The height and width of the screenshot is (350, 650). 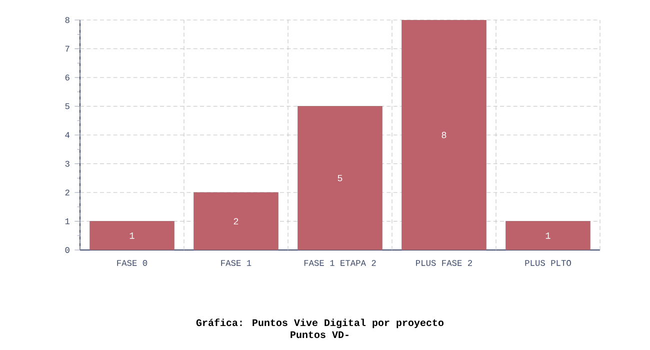 I want to click on y-tick-label: 4, so click(x=67, y=135).